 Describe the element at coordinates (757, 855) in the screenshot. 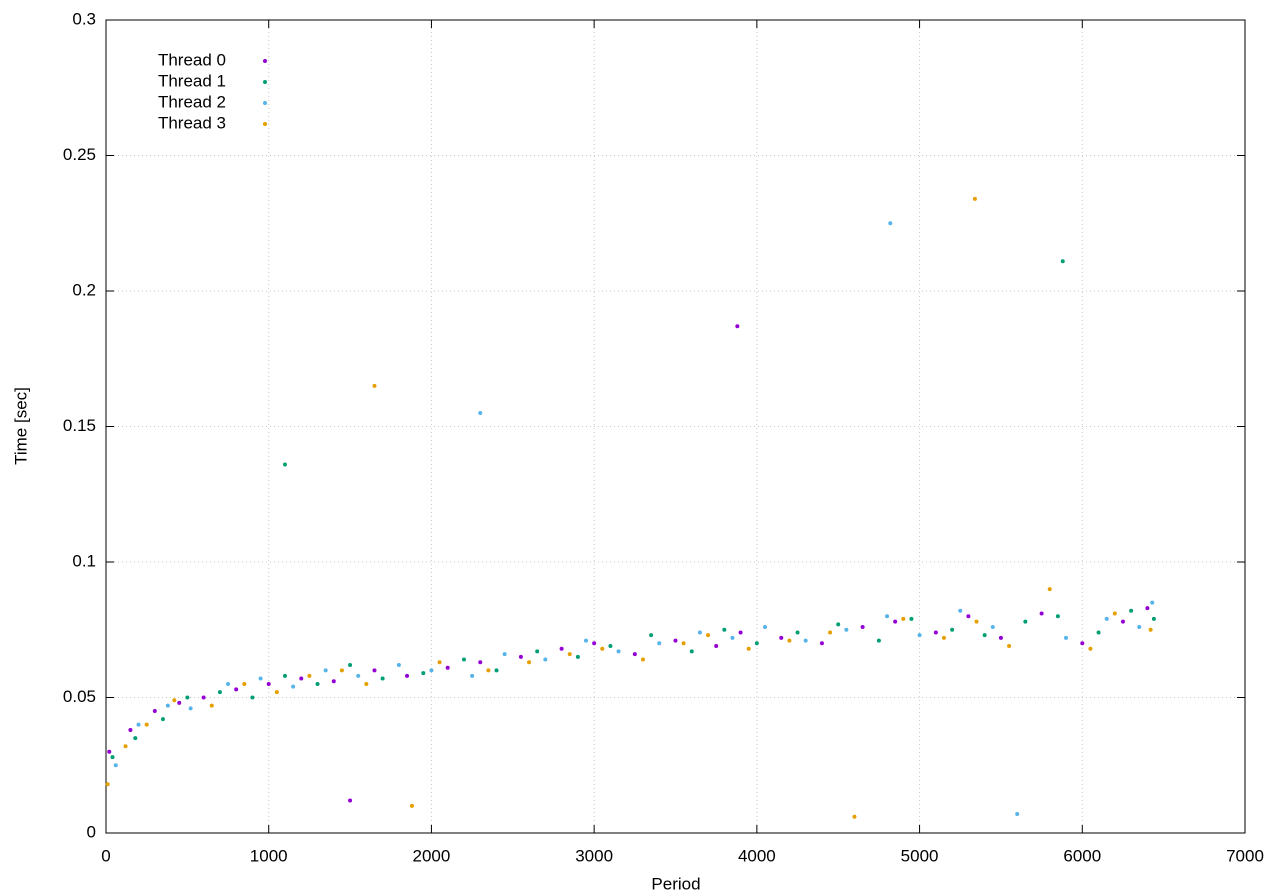

I see `x-tick-label: 4000` at that location.